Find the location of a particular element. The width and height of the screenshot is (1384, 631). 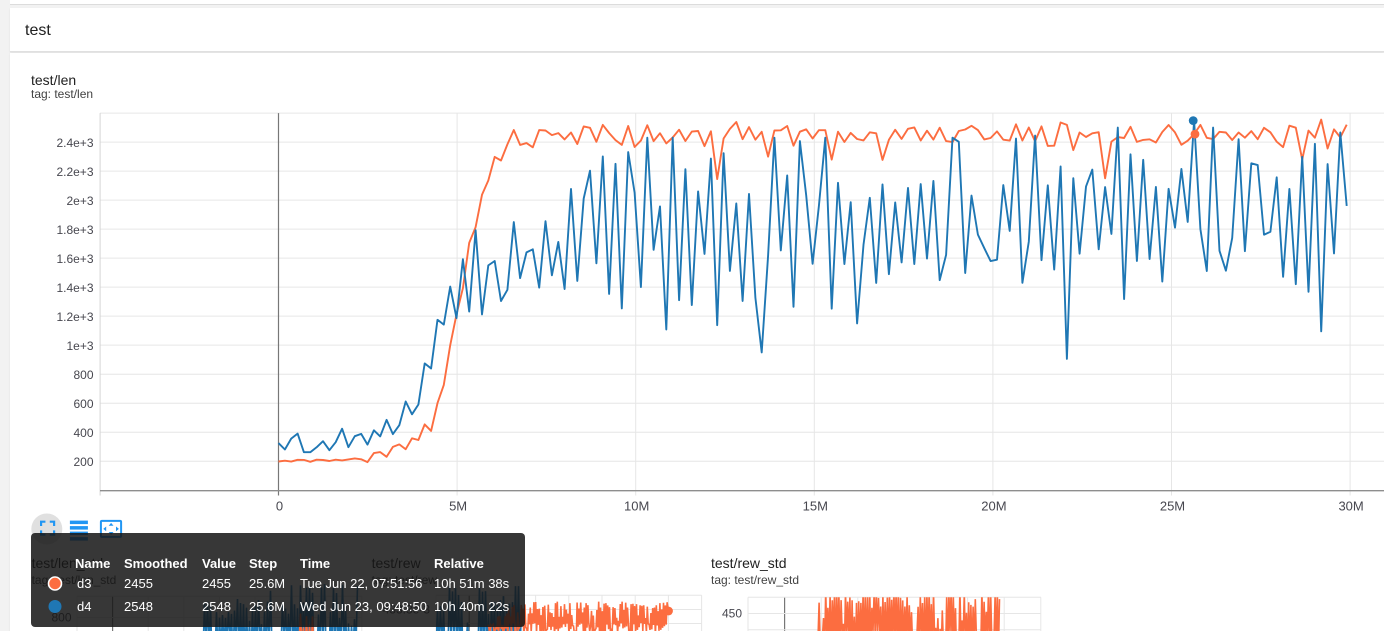

svg-text: 2.2e+3 is located at coordinates (74, 172).